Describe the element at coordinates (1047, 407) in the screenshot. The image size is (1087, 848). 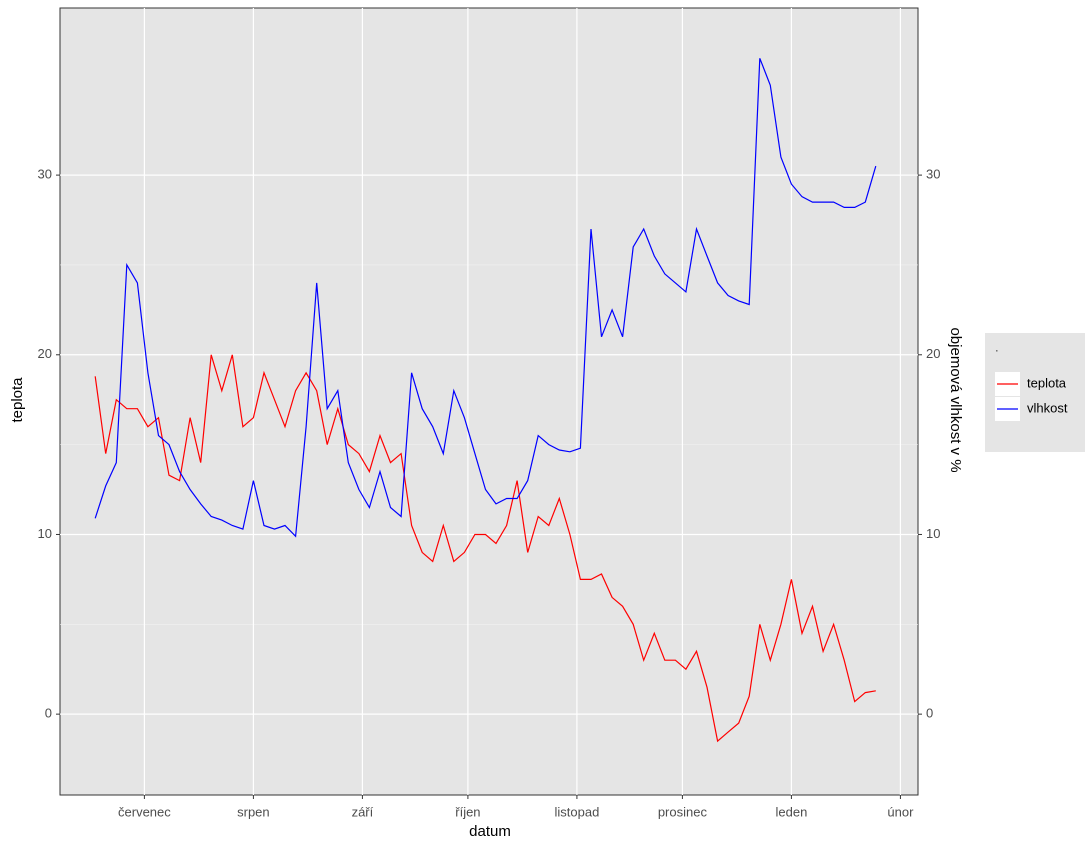
I see `legend-label: vlhkost` at that location.